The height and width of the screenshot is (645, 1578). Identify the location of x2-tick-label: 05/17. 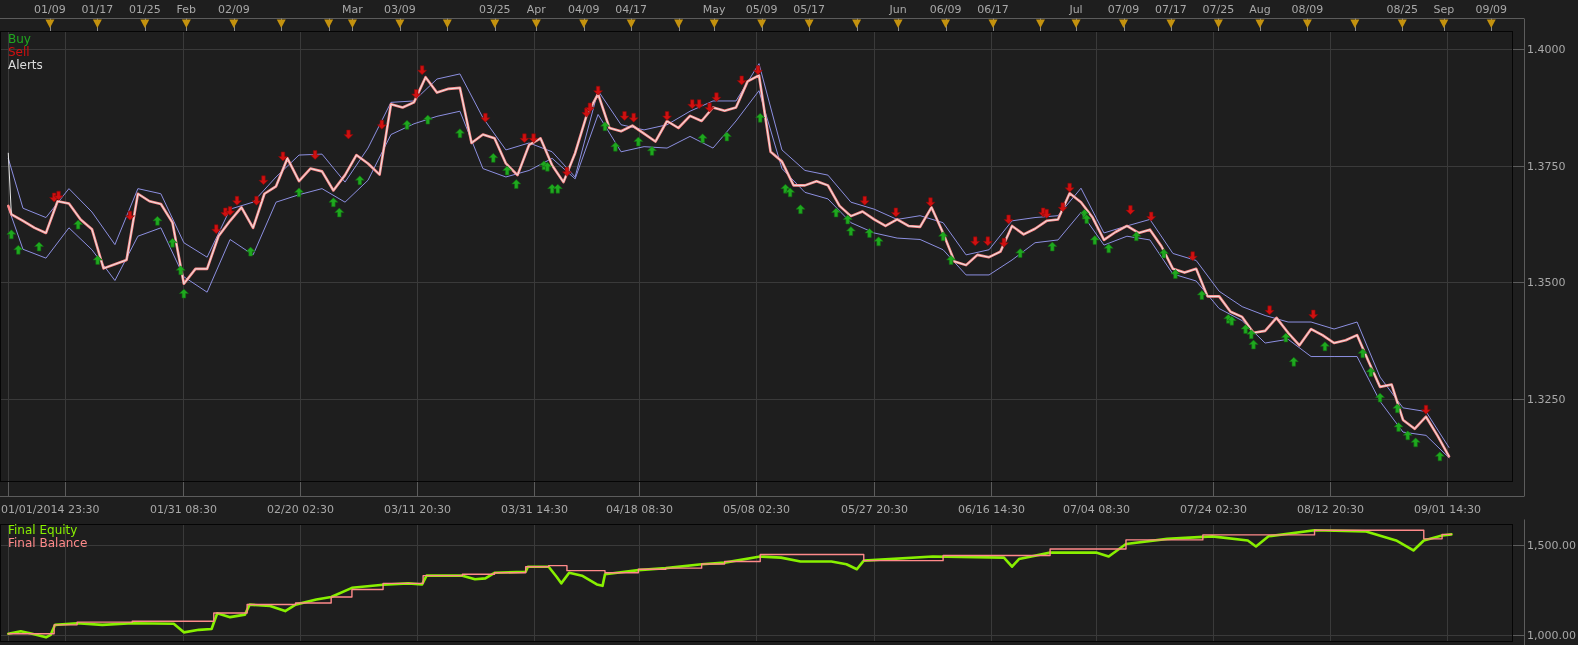
(809, 9).